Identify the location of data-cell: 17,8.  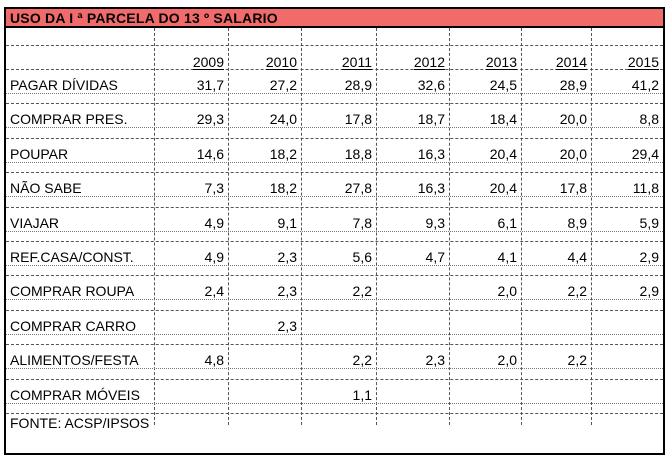
(573, 188).